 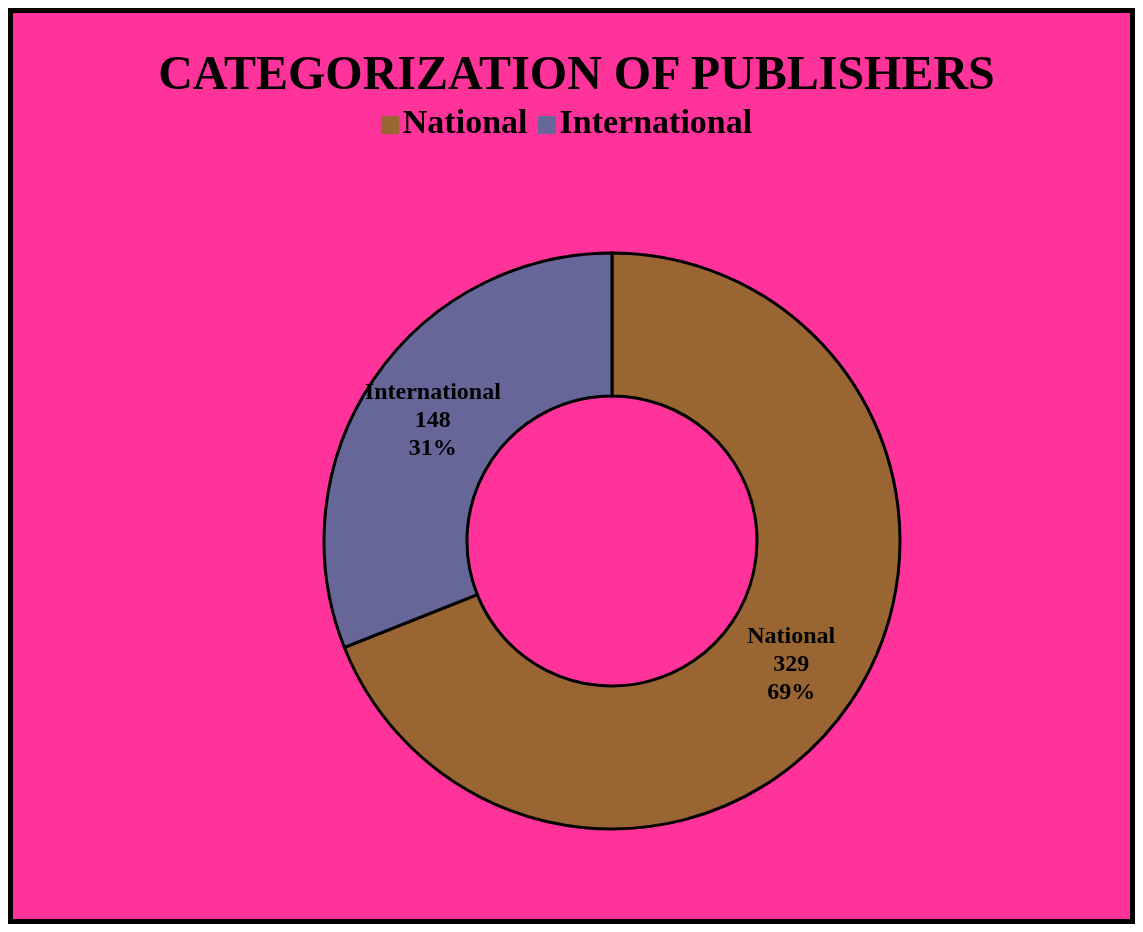 I want to click on data-label: 329 69%, so click(x=791, y=676).